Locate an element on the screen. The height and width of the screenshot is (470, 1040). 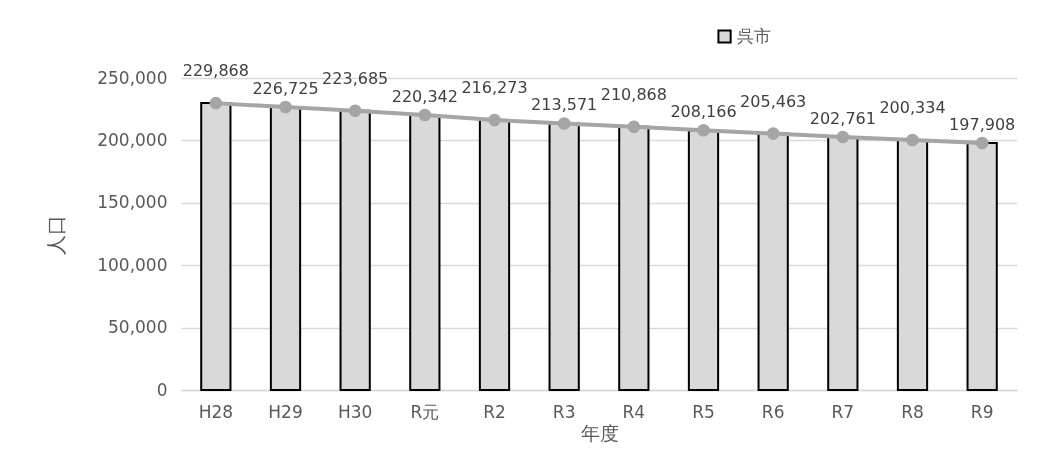
x-tick-label: R7 is located at coordinates (843, 411).